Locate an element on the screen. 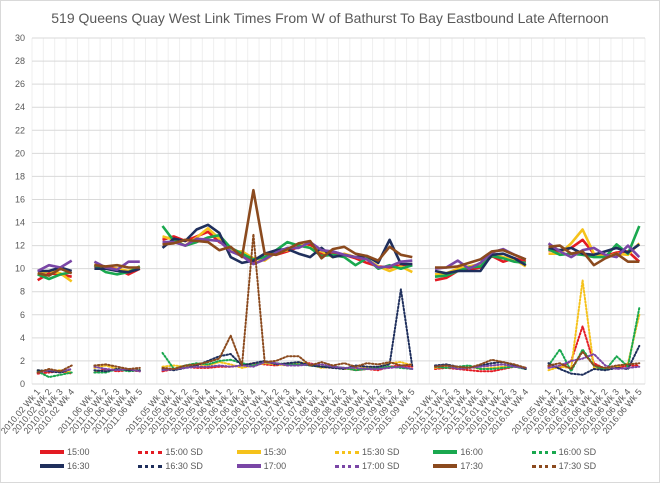 The height and width of the screenshot is (483, 660). y-tick-label: 16 is located at coordinates (20, 199).